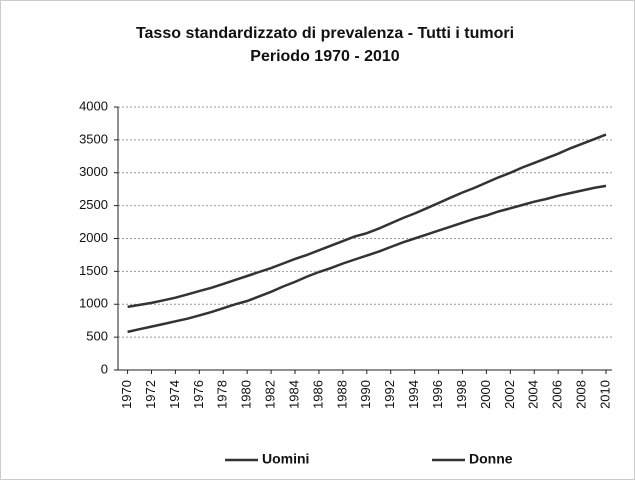 The image size is (635, 480). What do you see at coordinates (604, 394) in the screenshot?
I see `x-tick-label: 2010` at bounding box center [604, 394].